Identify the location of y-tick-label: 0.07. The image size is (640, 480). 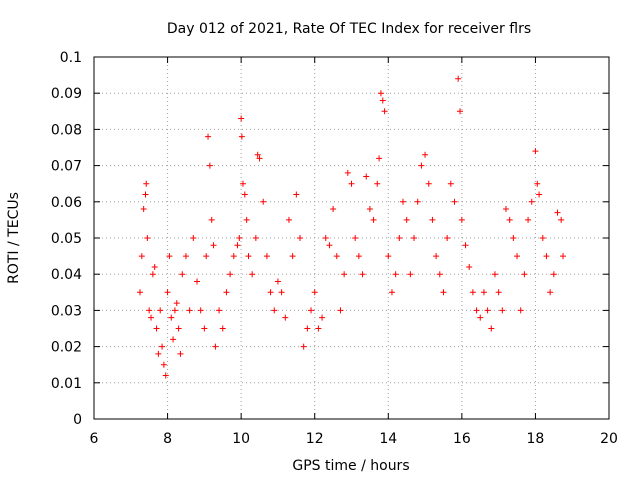
(66, 167).